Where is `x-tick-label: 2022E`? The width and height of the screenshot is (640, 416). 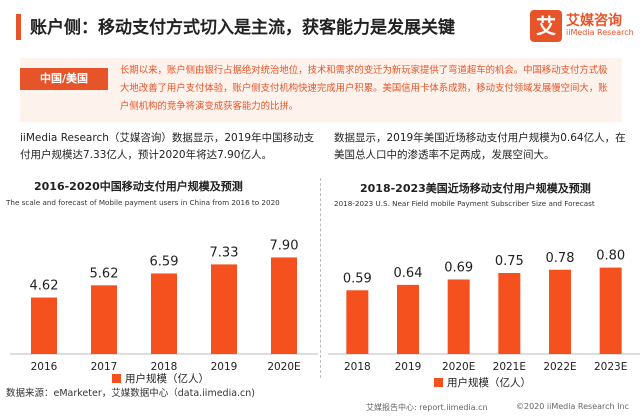
x-tick-label: 2022E is located at coordinates (559, 367).